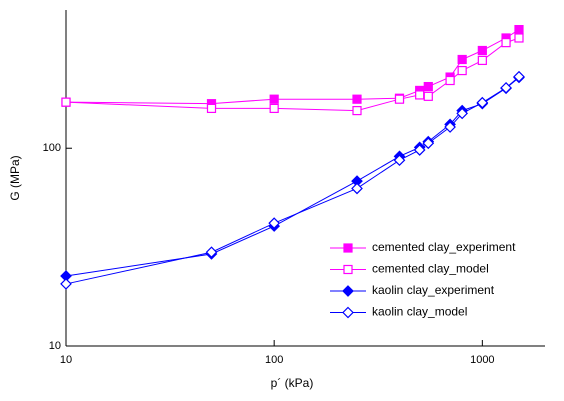 Image resolution: width=564 pixels, height=401 pixels. I want to click on x-tick-label: 1000, so click(482, 360).